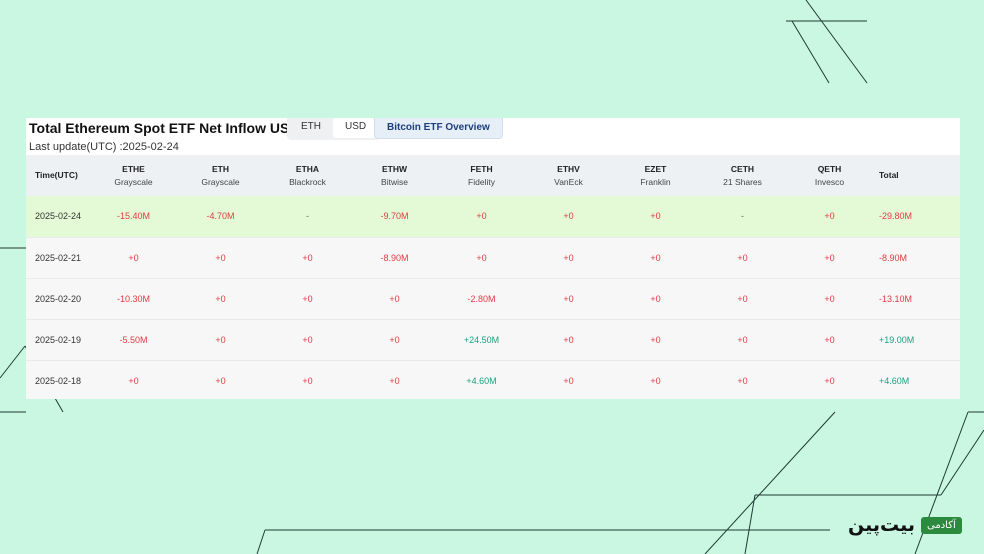  I want to click on logo-badge: آکادمی, so click(941, 525).